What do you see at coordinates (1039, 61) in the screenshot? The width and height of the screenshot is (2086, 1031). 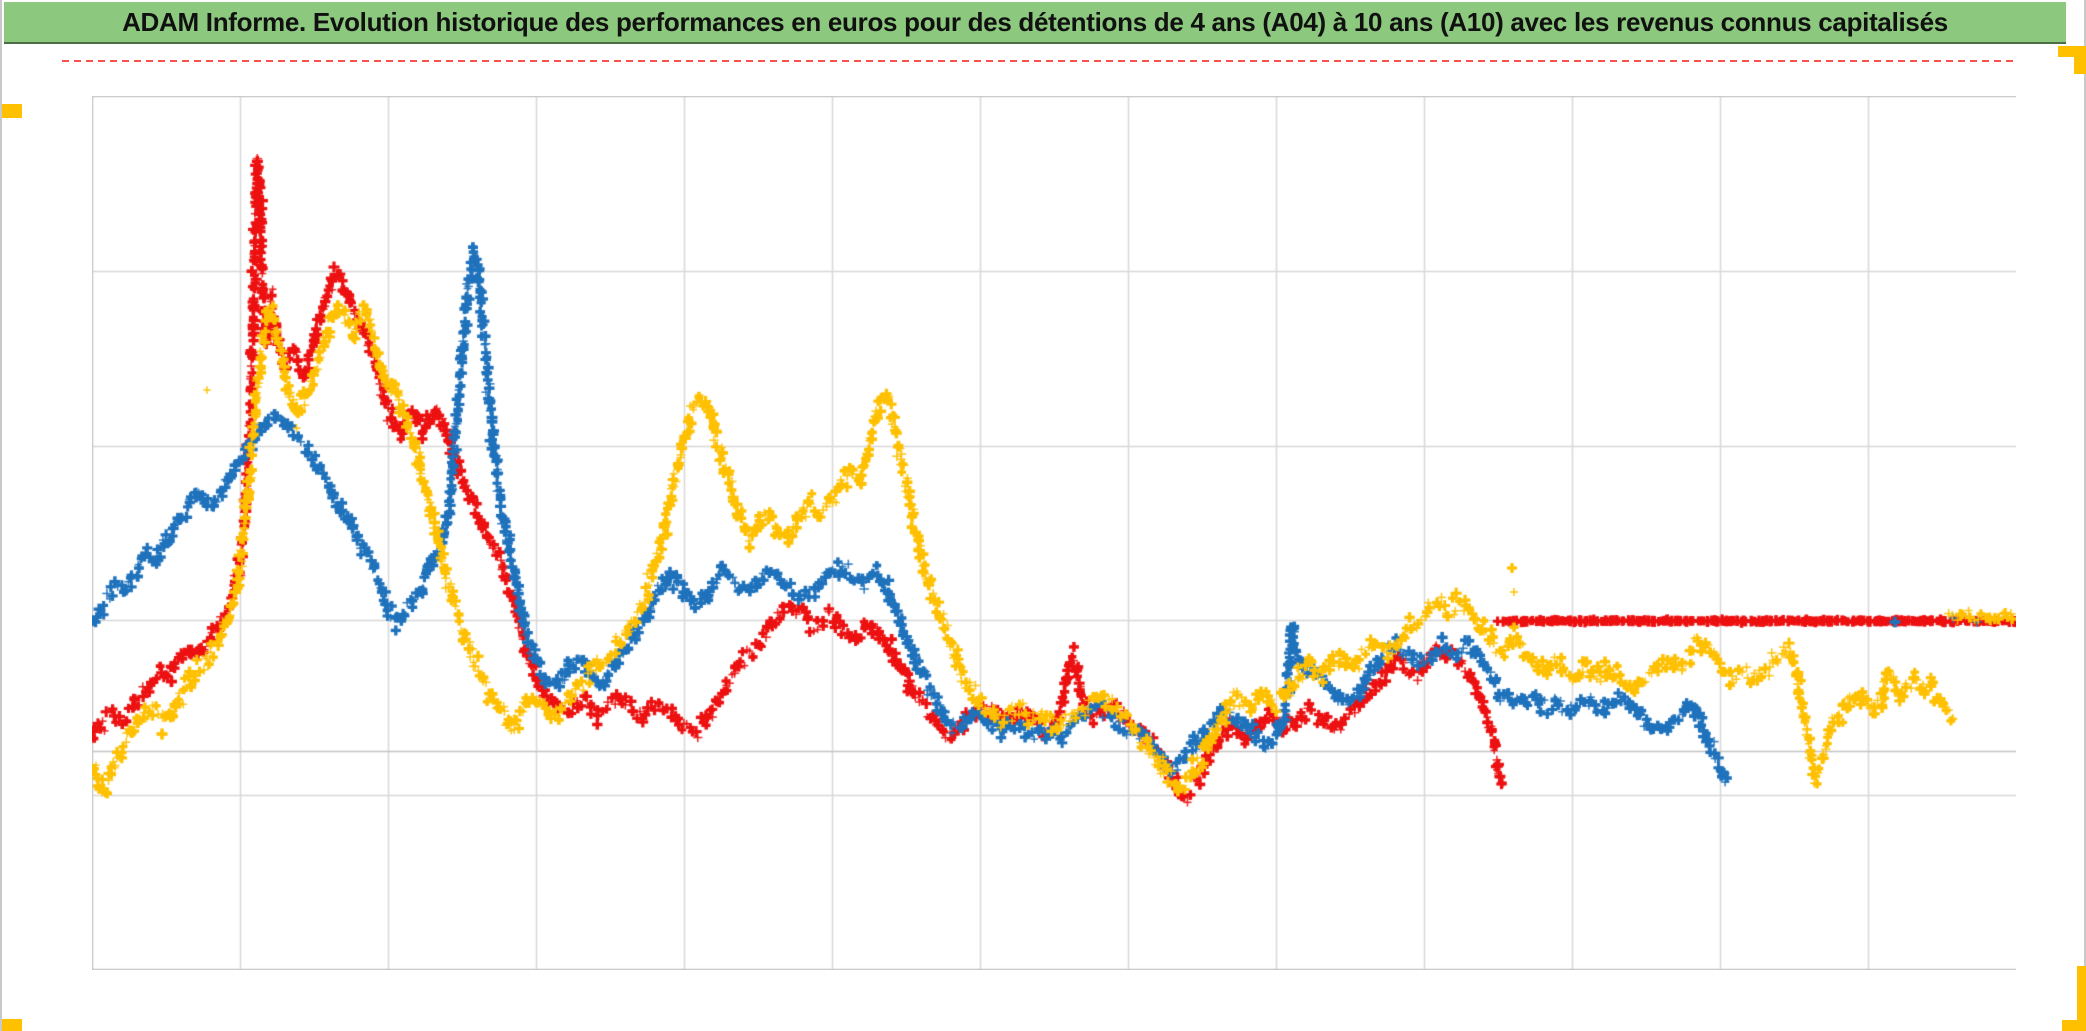 I see `red-dashed-line` at bounding box center [1039, 61].